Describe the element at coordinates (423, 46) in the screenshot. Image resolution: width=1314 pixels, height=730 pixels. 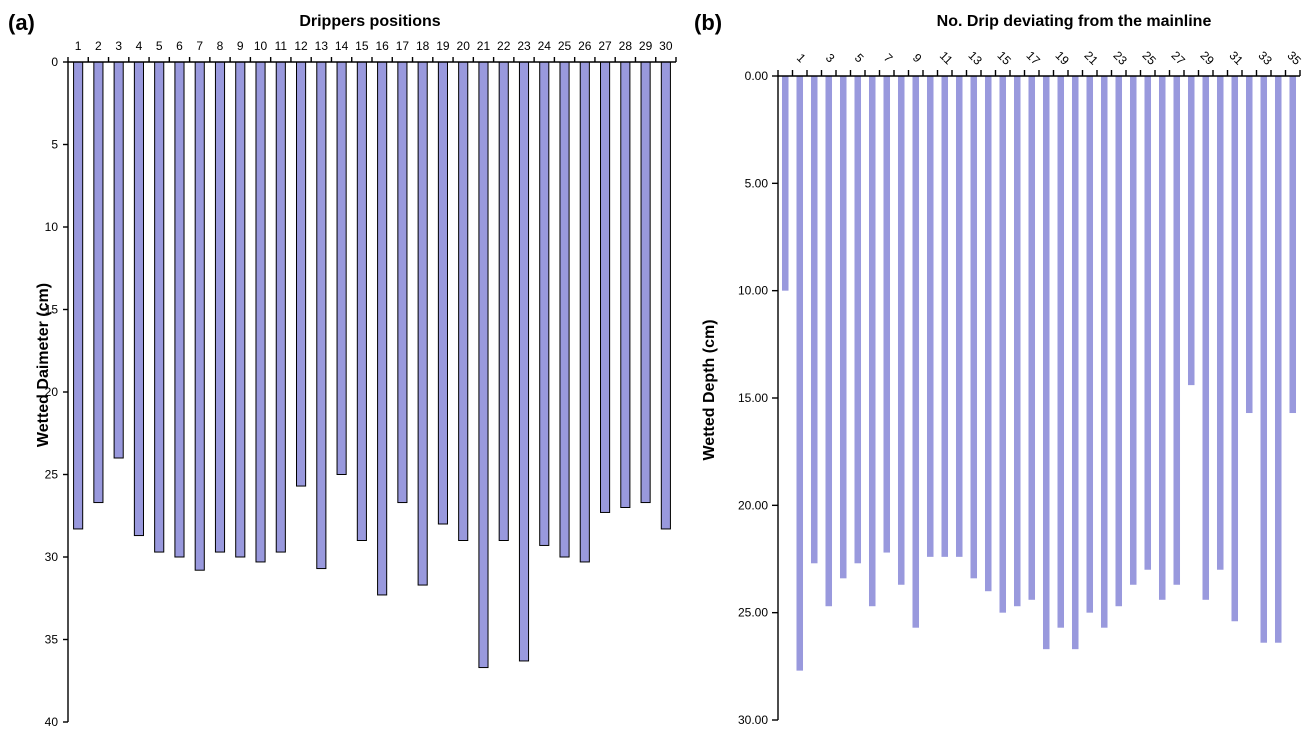
I see `panel-a-x-tick-label: 18` at that location.